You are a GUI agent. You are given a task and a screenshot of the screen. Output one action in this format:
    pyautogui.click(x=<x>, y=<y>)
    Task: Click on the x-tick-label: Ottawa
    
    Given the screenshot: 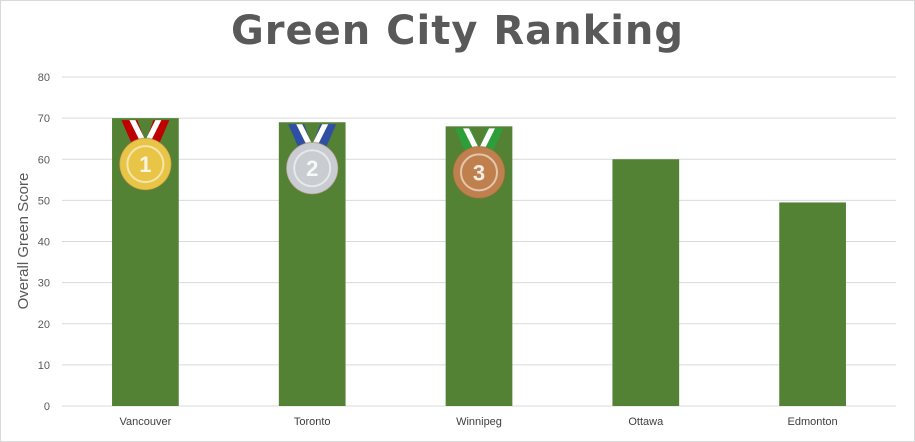 What is the action you would take?
    pyautogui.click(x=646, y=422)
    